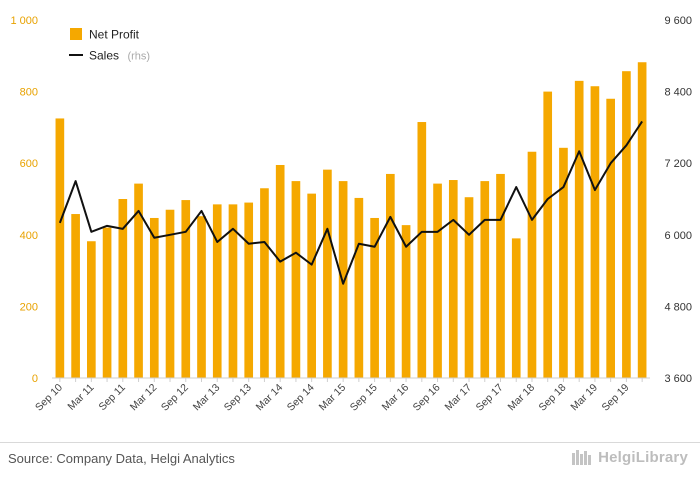 Image resolution: width=700 pixels, height=483 pixels. I want to click on x-axis-tick-label: Mar 11, so click(80, 397).